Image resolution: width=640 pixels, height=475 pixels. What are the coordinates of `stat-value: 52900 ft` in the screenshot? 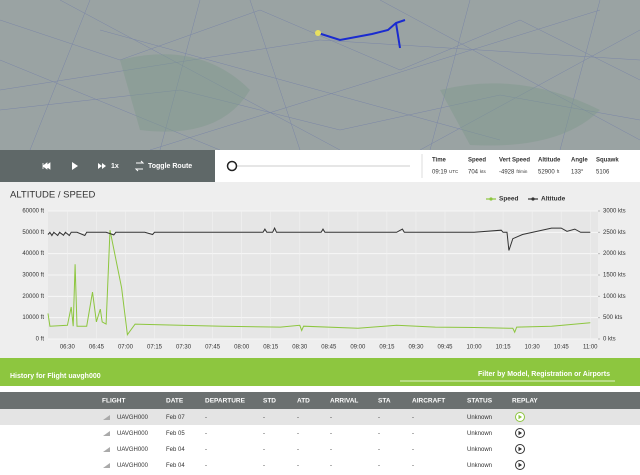 It's located at (549, 172).